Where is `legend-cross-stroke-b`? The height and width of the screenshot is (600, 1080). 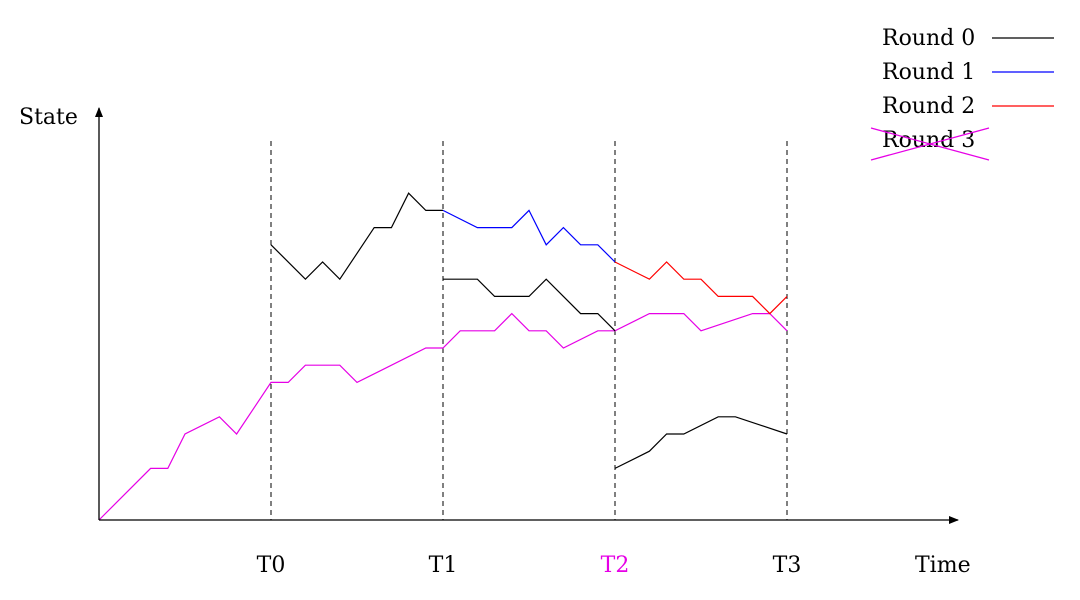 legend-cross-stroke-b is located at coordinates (930, 144).